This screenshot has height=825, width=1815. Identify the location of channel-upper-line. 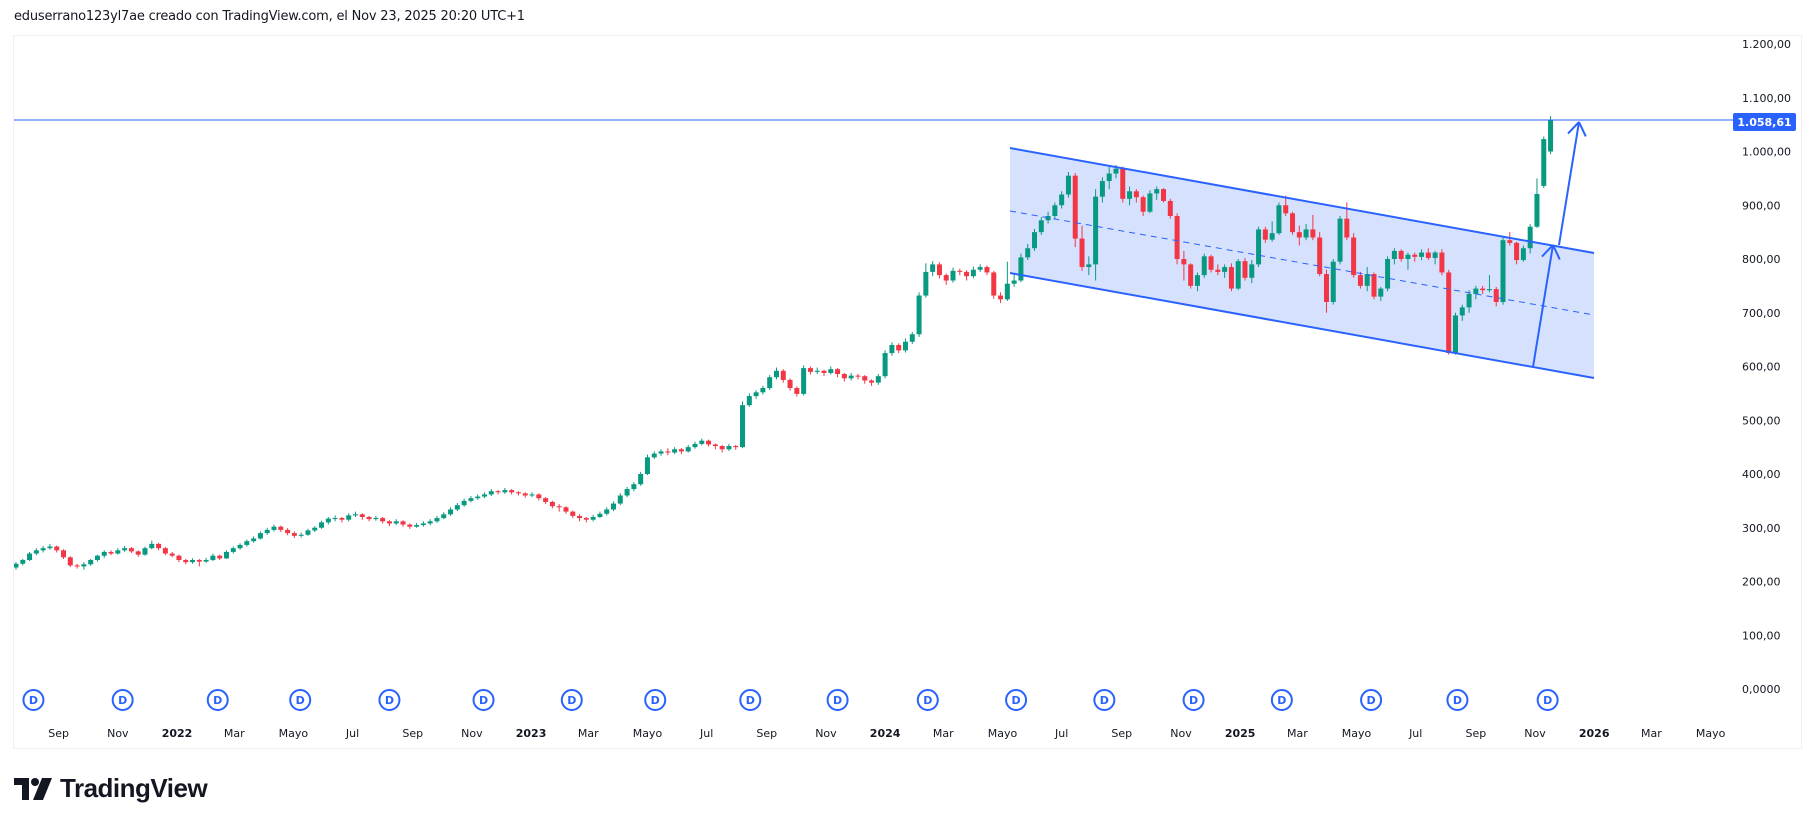
(1302, 200).